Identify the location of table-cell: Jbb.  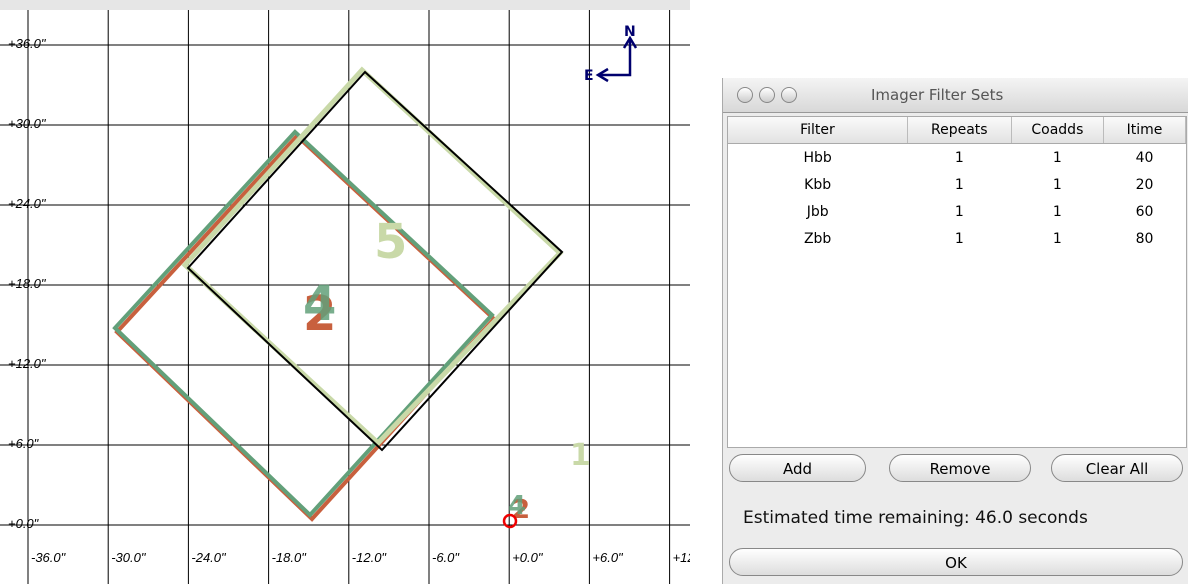
(817, 211).